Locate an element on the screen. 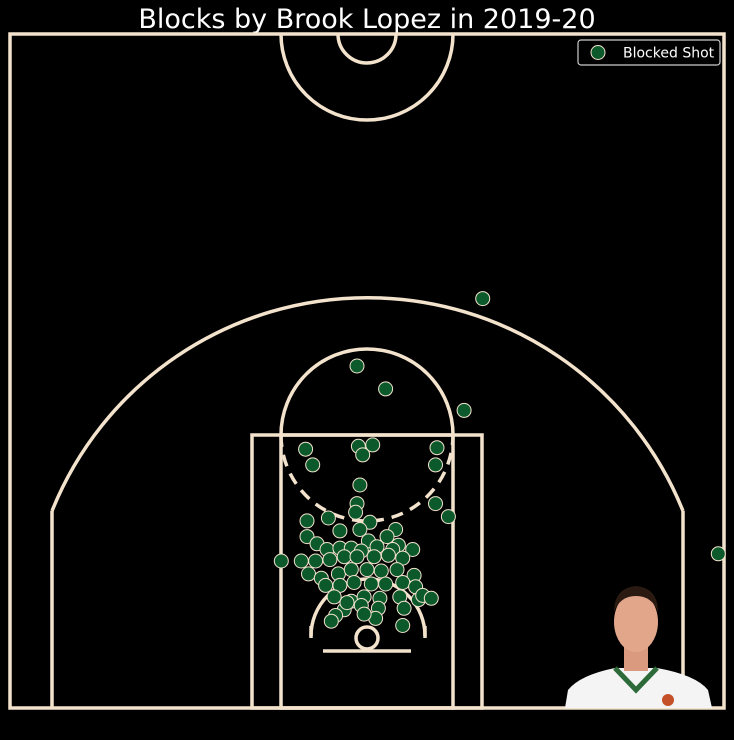  center-circle-outer is located at coordinates (367, 77).